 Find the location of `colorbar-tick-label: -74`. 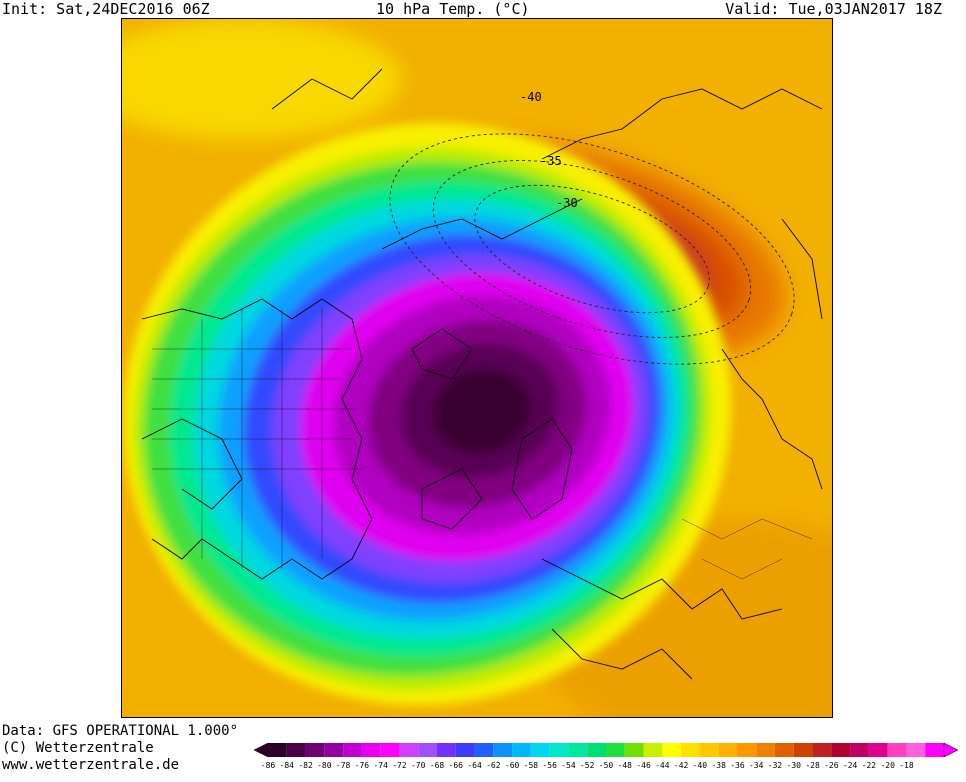

colorbar-tick-label: -74 is located at coordinates (380, 765).